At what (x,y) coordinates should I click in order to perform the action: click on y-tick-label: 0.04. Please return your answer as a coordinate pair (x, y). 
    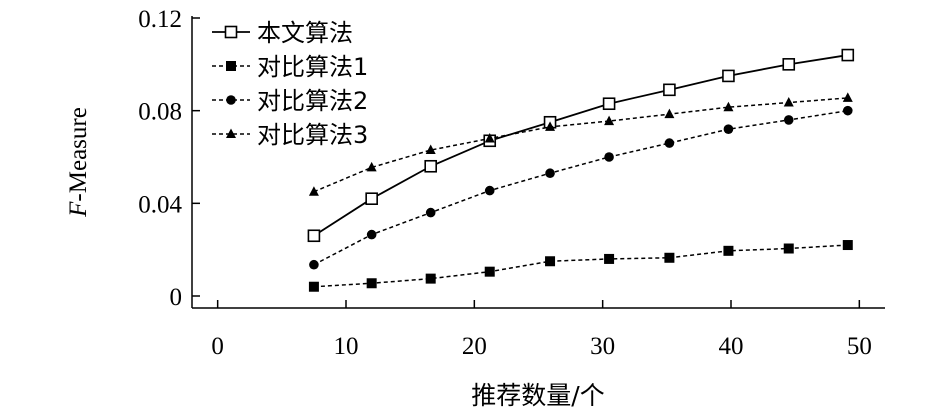
    Looking at the image, I should click on (160, 204).